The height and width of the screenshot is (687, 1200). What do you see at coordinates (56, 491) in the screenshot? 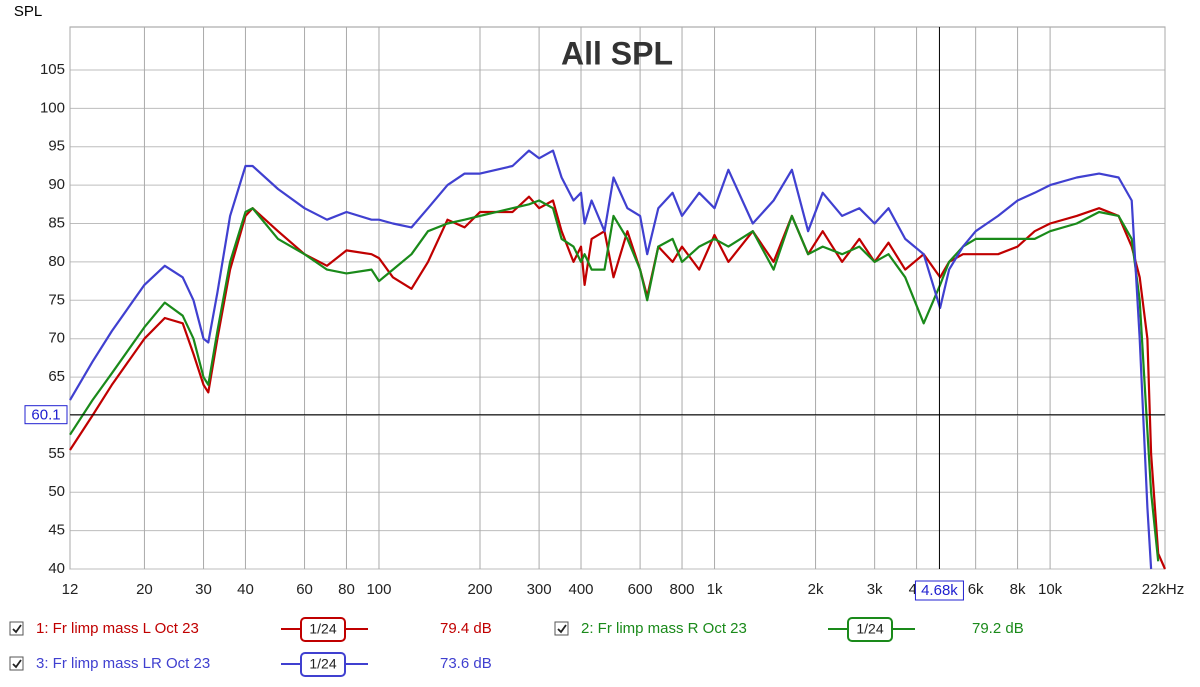
I see `y-tick-label: 50` at bounding box center [56, 491].